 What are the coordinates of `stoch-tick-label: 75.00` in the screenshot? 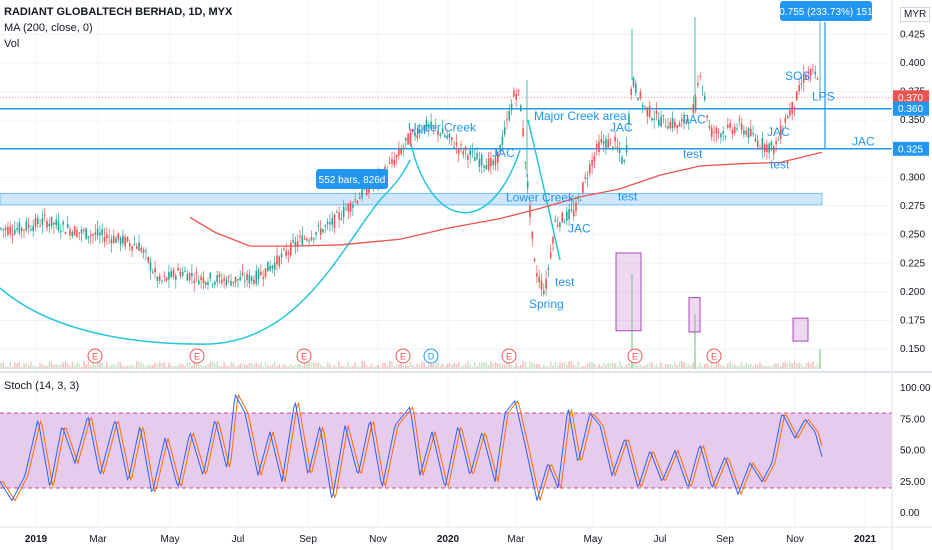 It's located at (912, 419).